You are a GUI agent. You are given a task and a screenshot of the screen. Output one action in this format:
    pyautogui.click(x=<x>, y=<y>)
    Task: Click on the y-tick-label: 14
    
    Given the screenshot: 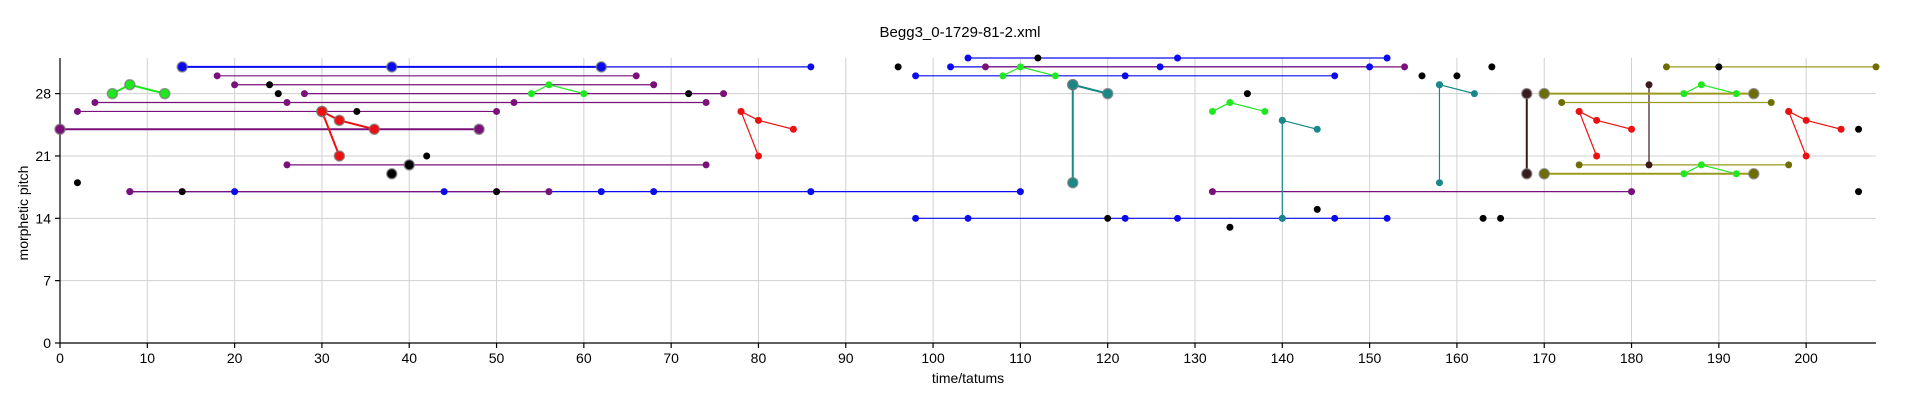 What is the action you would take?
    pyautogui.click(x=43, y=218)
    